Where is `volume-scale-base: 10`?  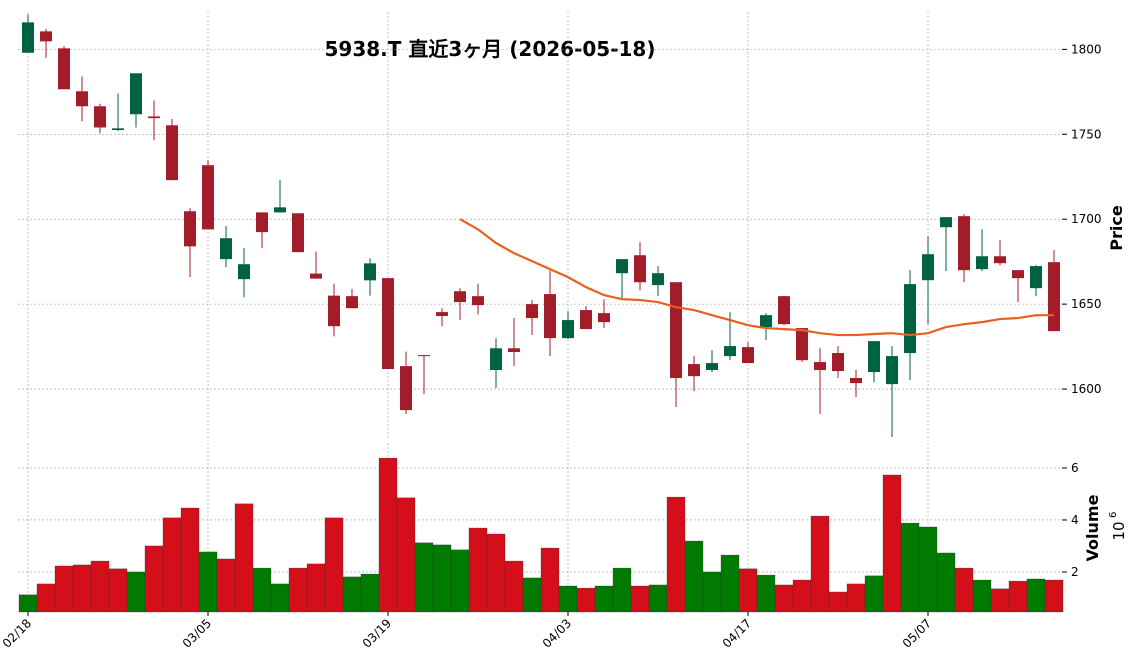
volume-scale-base: 10 is located at coordinates (1119, 530).